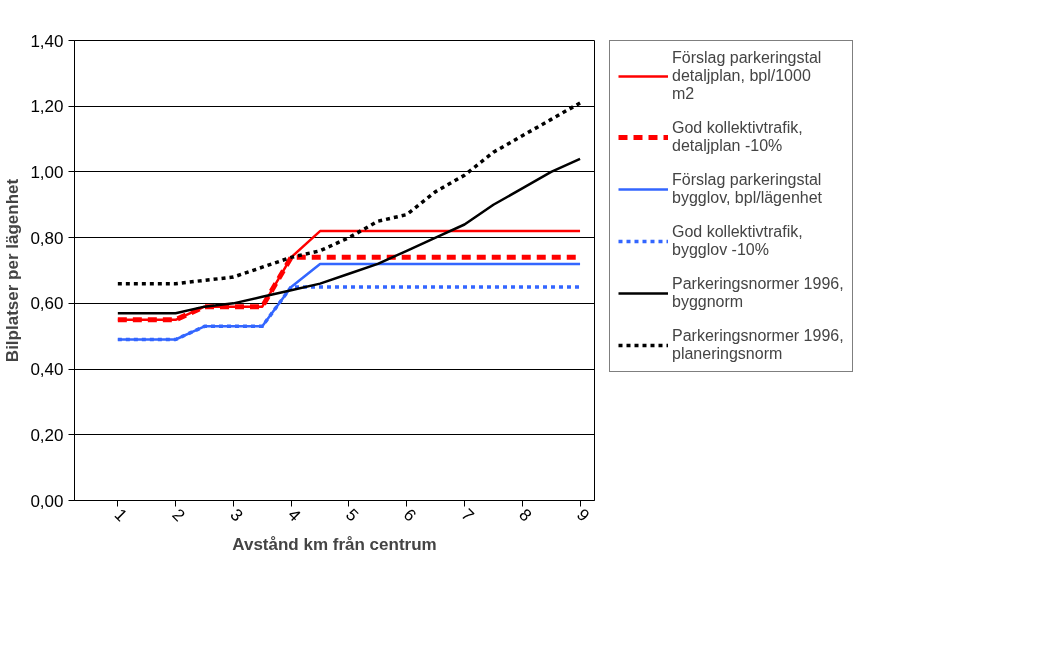 The image size is (1043, 647). Describe the element at coordinates (334, 544) in the screenshot. I see `x-axis-title: Avstånd km från centrum` at that location.